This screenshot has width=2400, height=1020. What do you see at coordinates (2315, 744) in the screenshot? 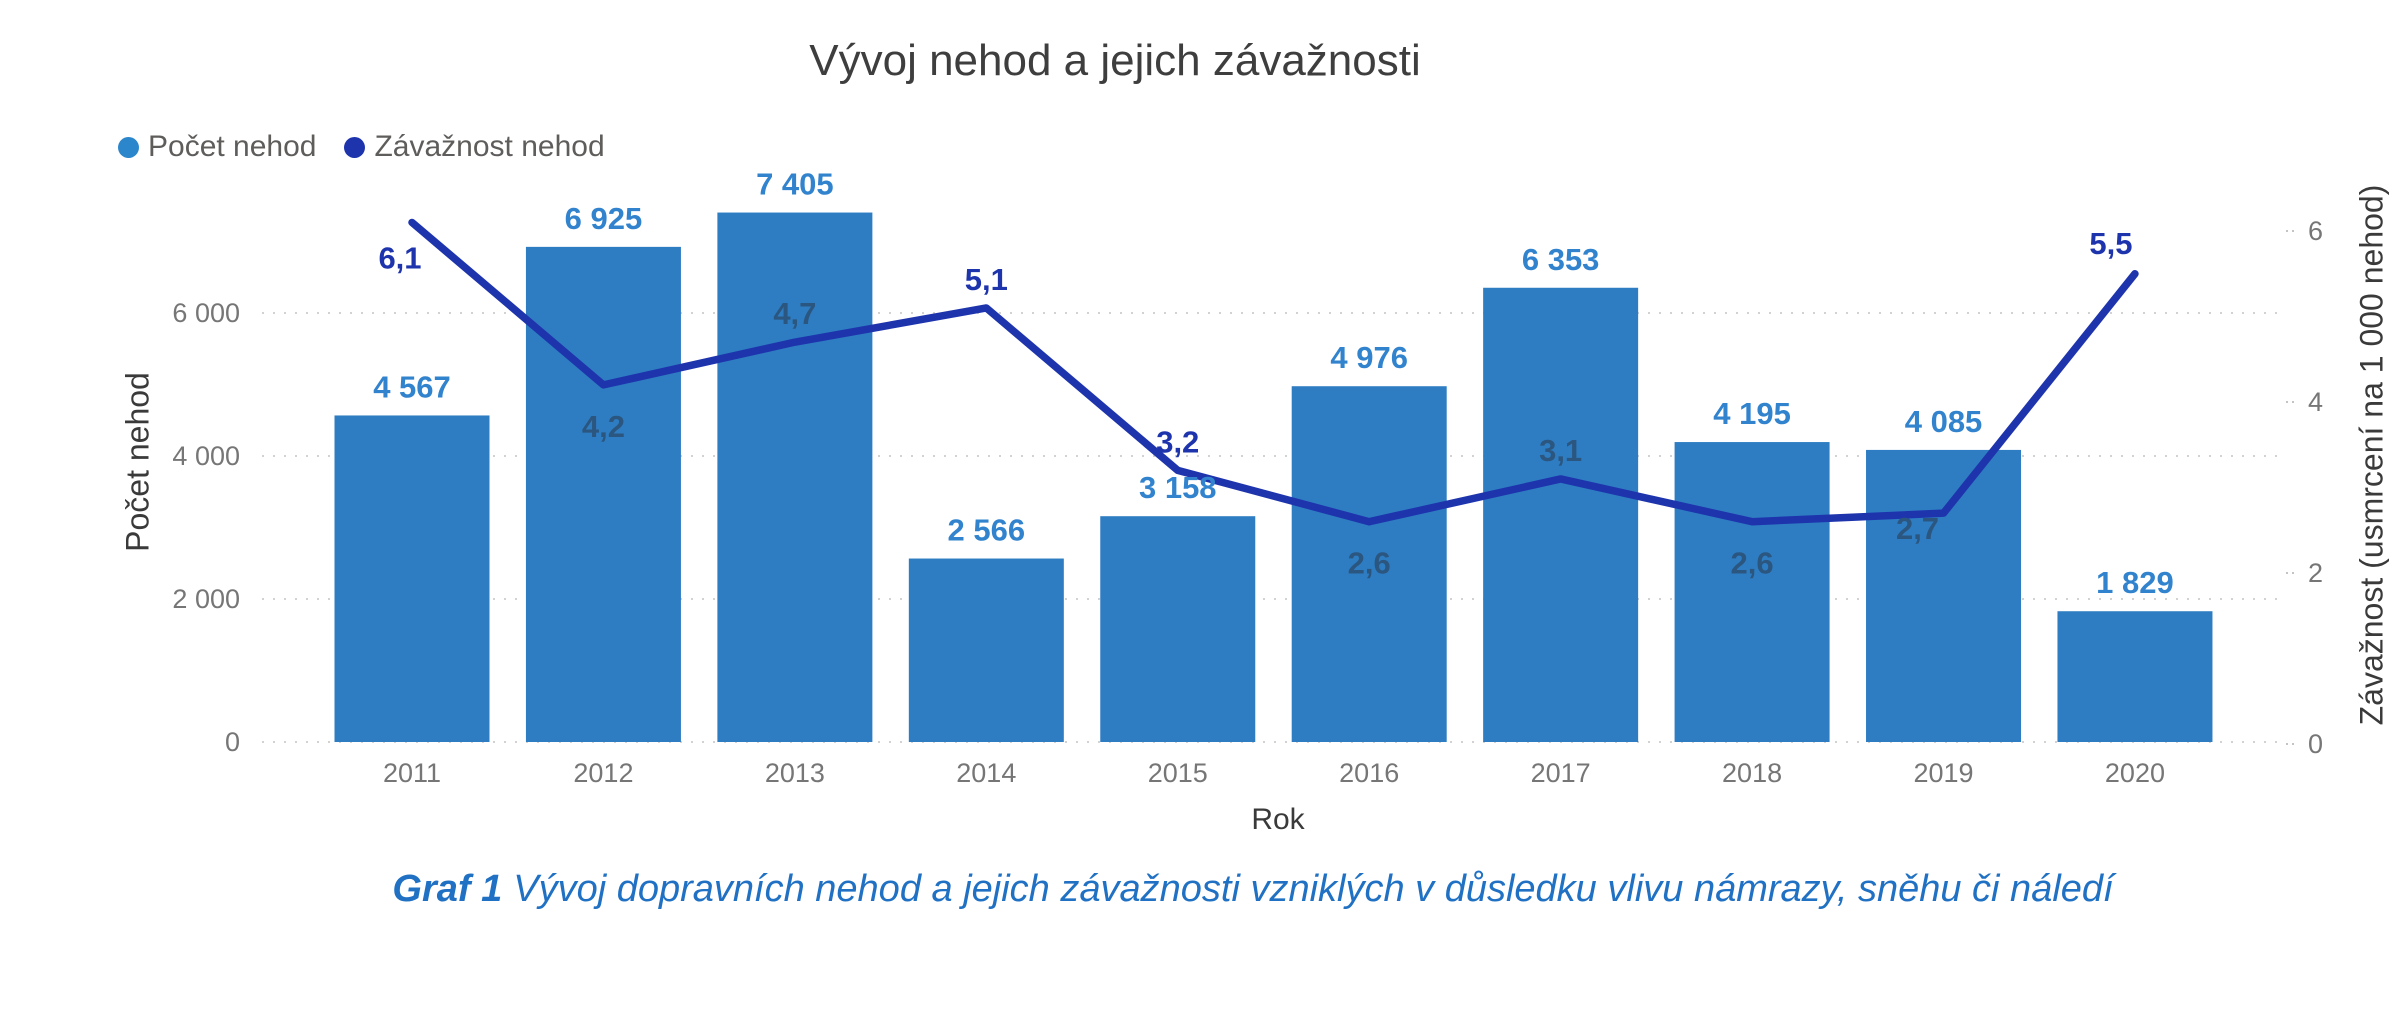
I see `y-right-tick-label-0: 0` at bounding box center [2315, 744].